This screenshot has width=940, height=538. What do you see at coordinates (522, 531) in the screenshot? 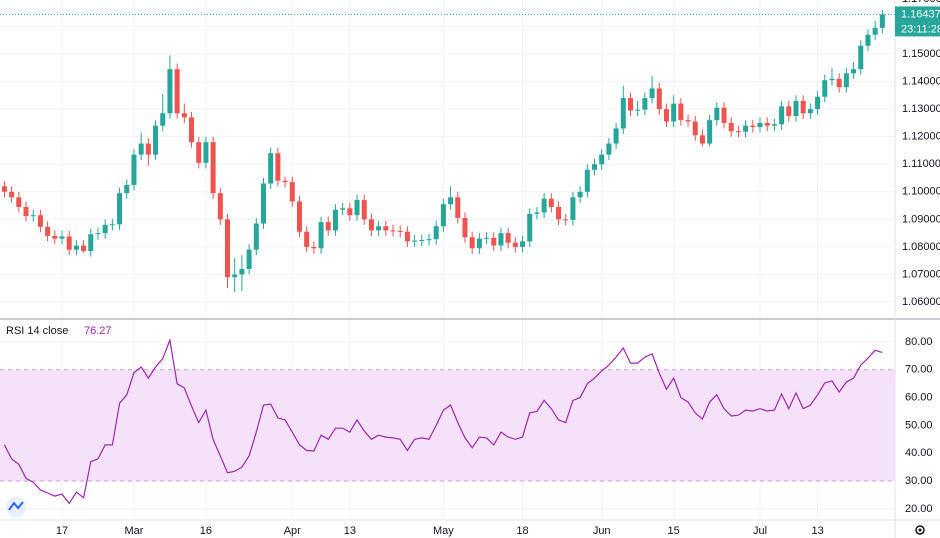
I see `x-tick-label: 18` at bounding box center [522, 531].